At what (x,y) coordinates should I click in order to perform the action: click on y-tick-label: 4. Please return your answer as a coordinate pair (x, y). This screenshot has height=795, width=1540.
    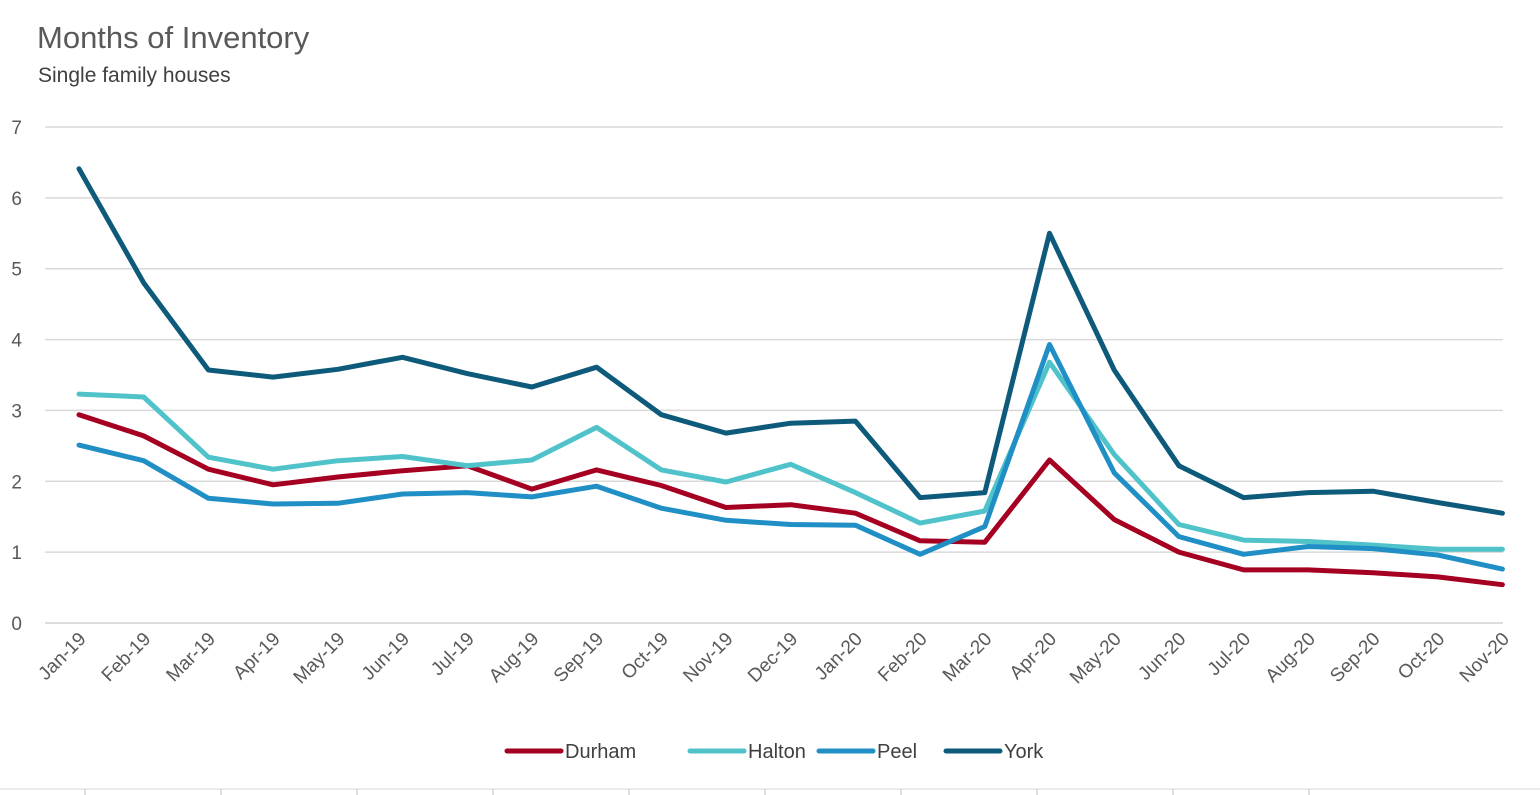
    Looking at the image, I should click on (16, 341).